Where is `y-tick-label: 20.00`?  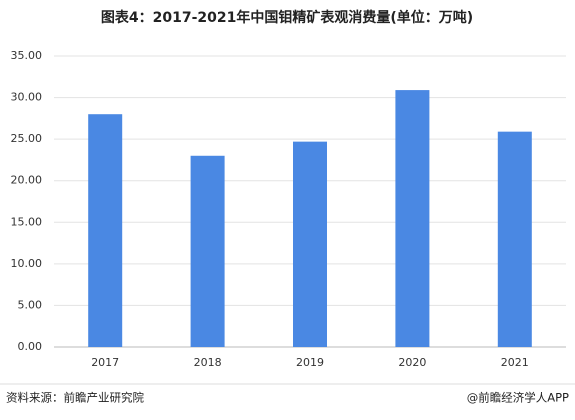 y-tick-label: 20.00 is located at coordinates (27, 180).